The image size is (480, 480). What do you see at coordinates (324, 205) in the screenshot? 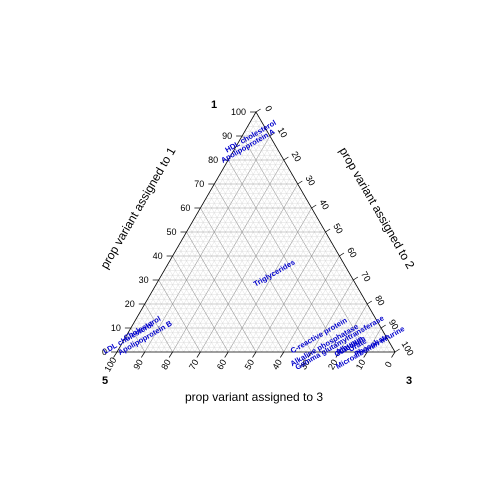
I see `tick-label-right: 40` at bounding box center [324, 205].